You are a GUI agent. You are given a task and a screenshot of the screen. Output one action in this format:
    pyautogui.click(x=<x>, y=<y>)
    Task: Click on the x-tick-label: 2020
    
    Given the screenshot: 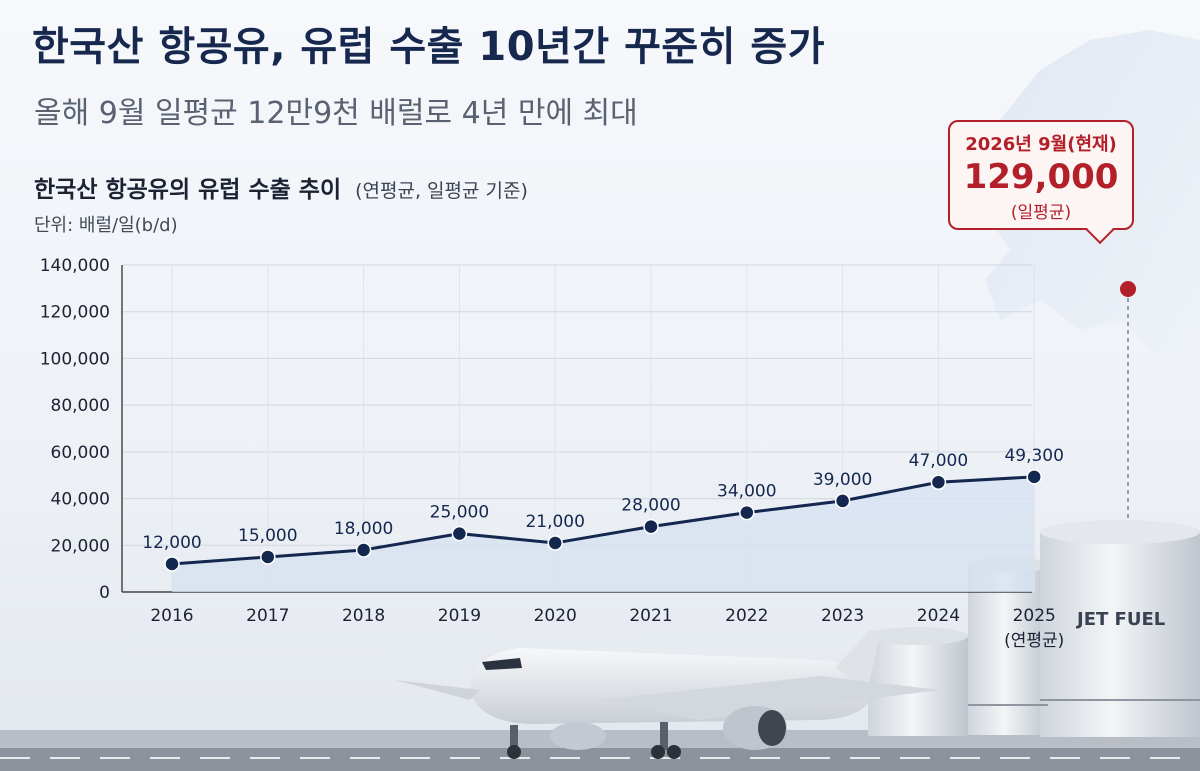 What is the action you would take?
    pyautogui.click(x=555, y=616)
    